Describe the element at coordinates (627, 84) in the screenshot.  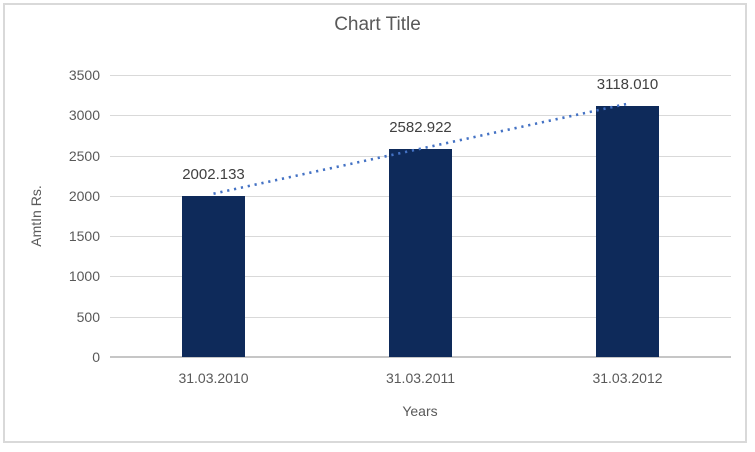
I see `data-label-31.03.2012: 3118.010` at that location.